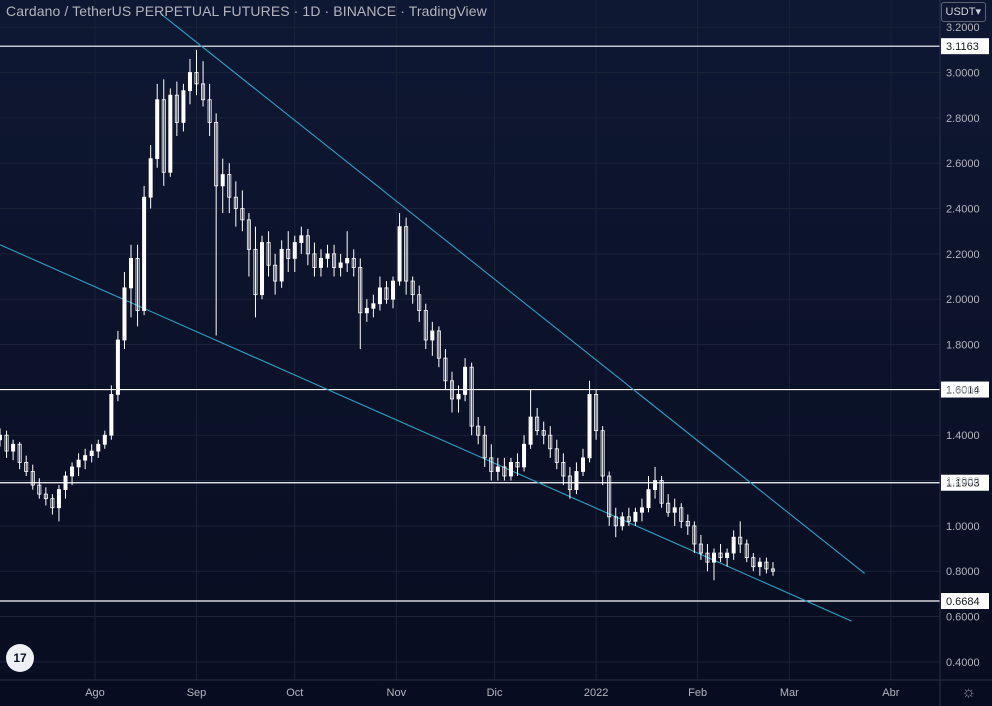 This screenshot has width=992, height=706. I want to click on level-price-label: 0.6684, so click(963, 602).